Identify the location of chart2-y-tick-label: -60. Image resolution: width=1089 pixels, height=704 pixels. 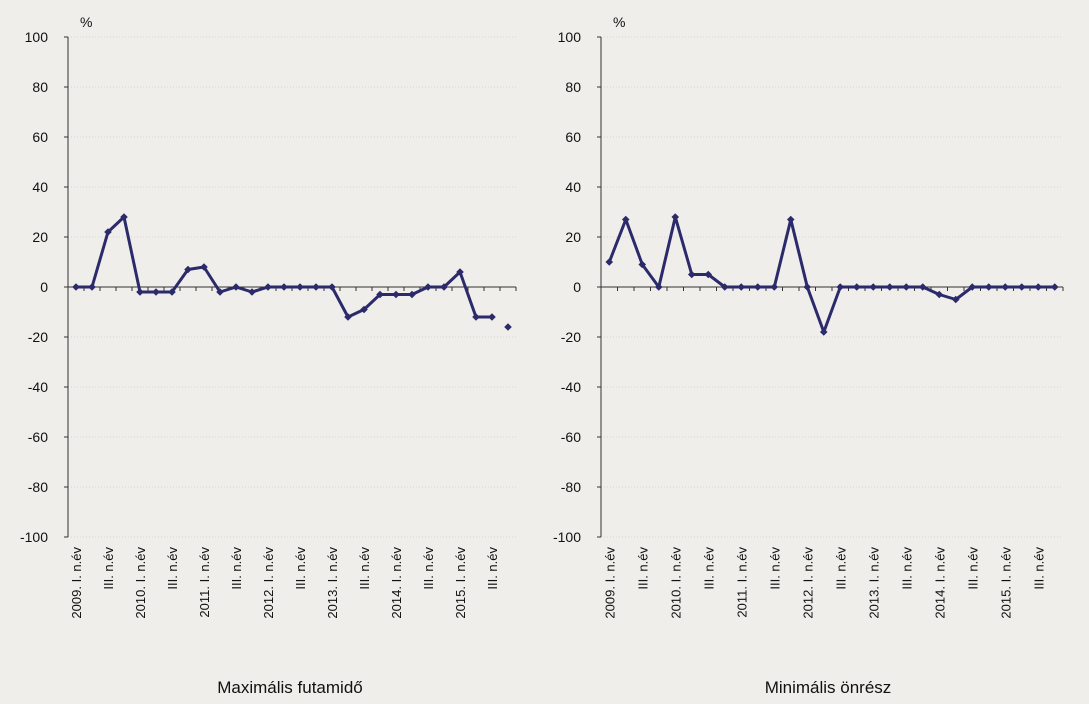
(571, 437).